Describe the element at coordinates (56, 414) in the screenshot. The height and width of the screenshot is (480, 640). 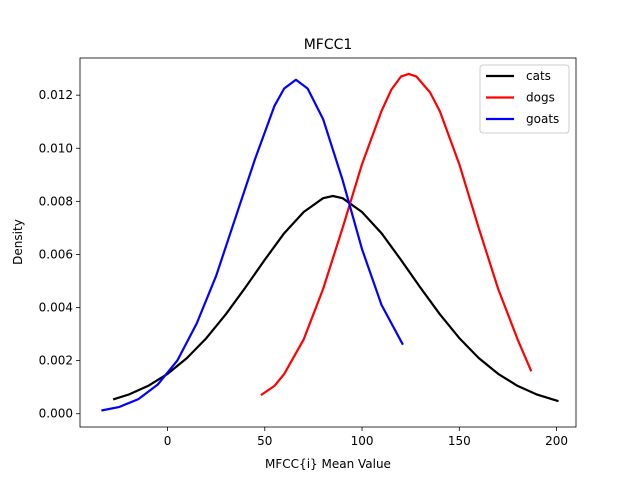
I see `y-tick-label: 0.000` at that location.